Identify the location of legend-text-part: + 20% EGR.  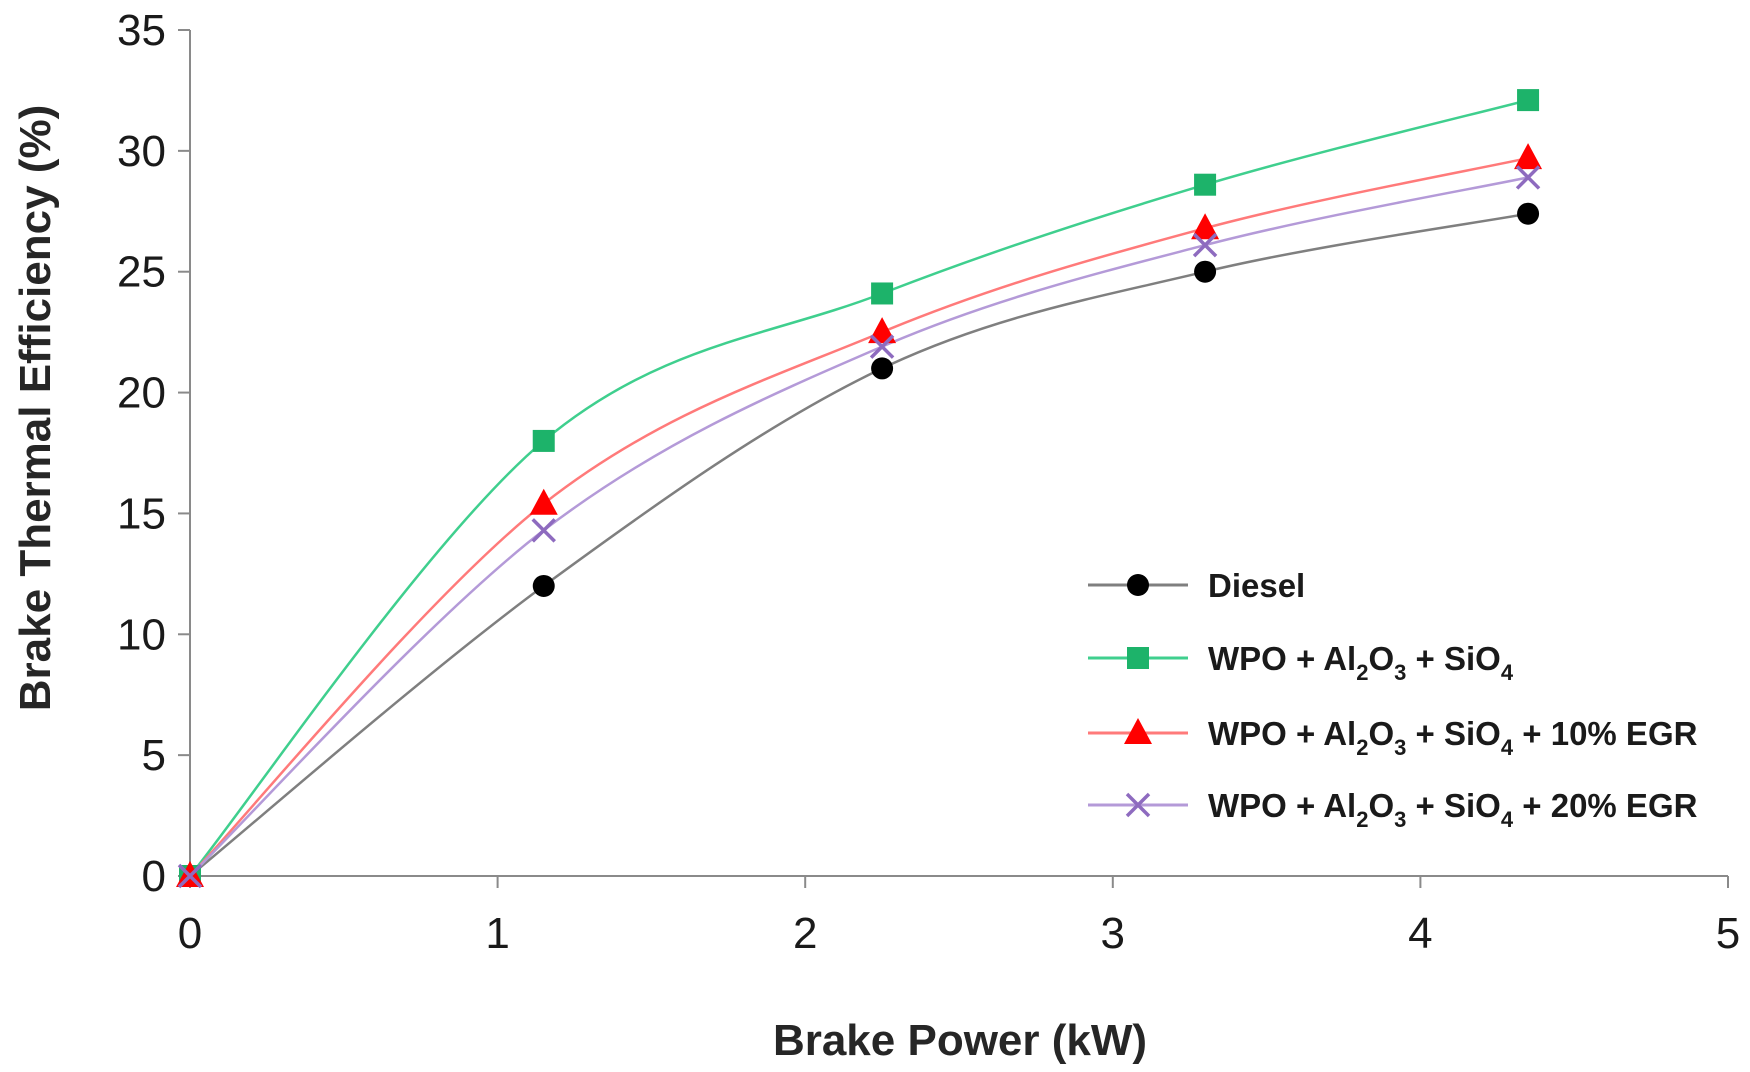
(1605, 805).